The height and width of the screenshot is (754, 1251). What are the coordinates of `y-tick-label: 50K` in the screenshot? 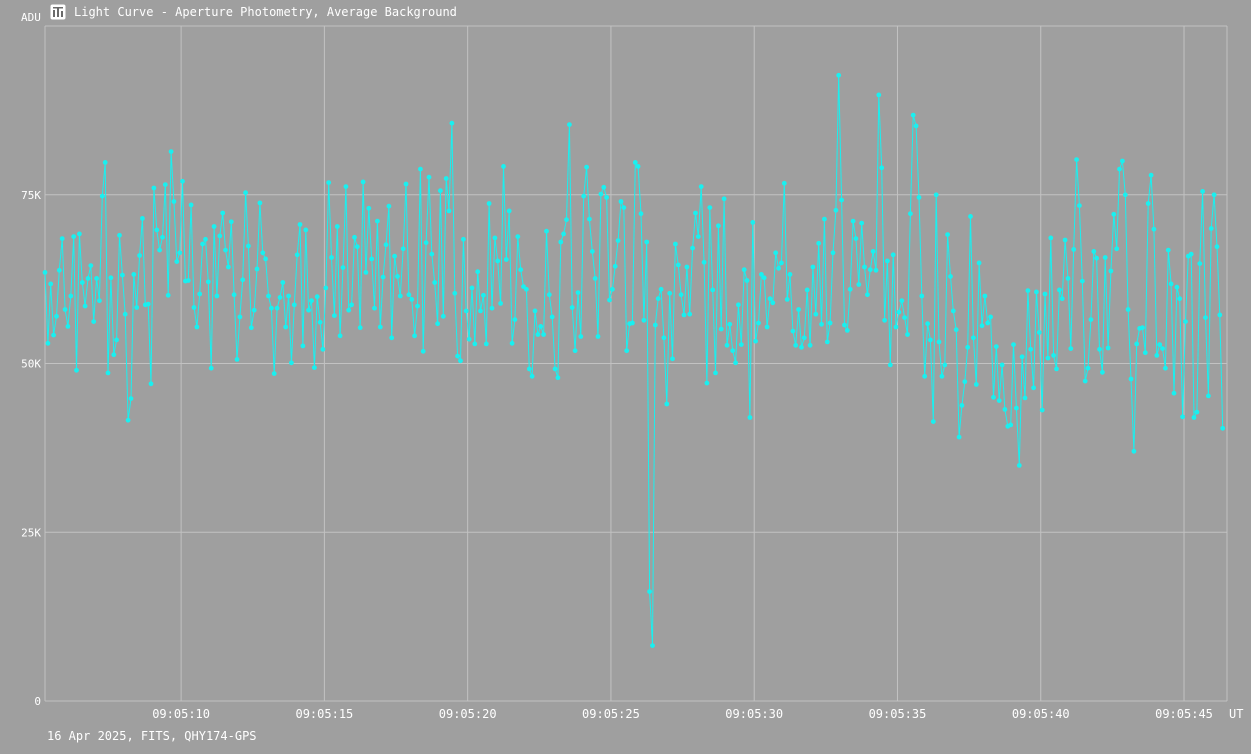 It's located at (31, 364).